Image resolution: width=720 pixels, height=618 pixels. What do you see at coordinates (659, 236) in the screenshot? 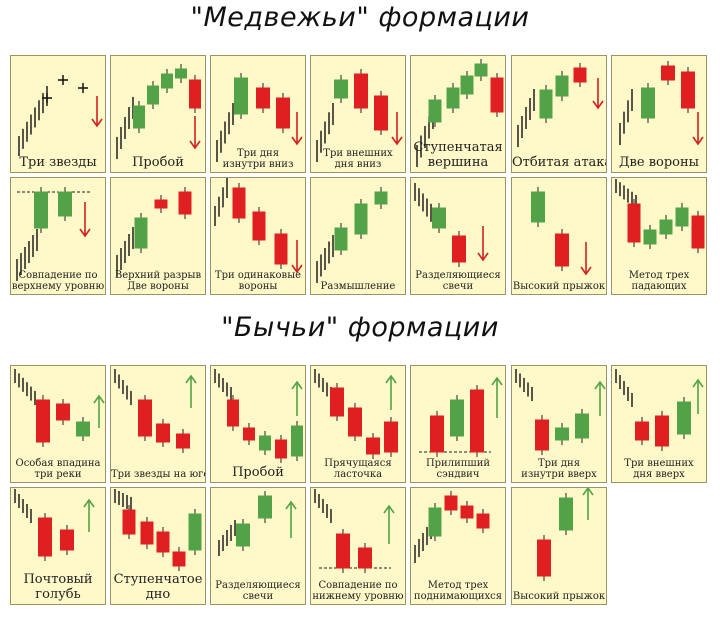
I see `bear-pattern-panel: Метод трех падающих` at bounding box center [659, 236].